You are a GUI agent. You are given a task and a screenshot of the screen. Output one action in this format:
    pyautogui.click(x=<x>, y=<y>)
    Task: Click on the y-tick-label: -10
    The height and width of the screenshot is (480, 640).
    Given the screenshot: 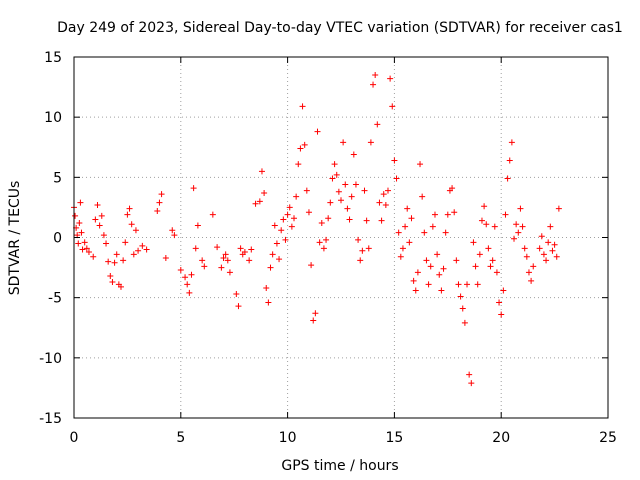 What is the action you would take?
    pyautogui.click(x=50, y=359)
    